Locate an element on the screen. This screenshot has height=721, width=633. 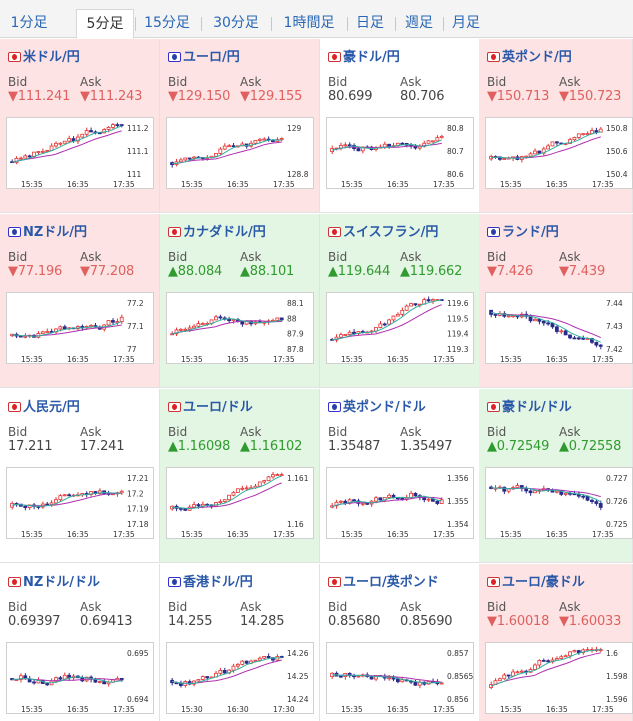
pair-name-link: ユーロ/ドル is located at coordinates (210, 405).